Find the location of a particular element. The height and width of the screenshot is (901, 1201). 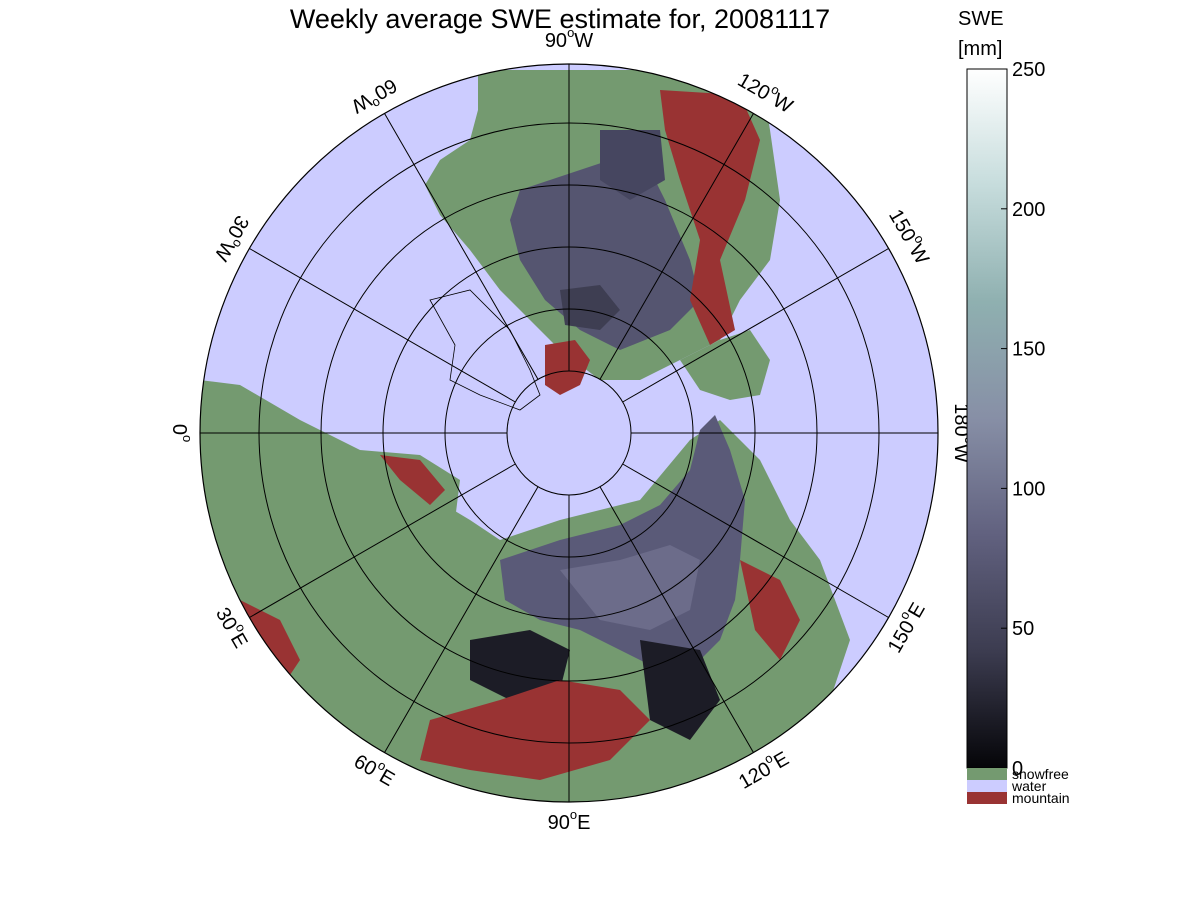

category-label: water is located at coordinates (1029, 786).